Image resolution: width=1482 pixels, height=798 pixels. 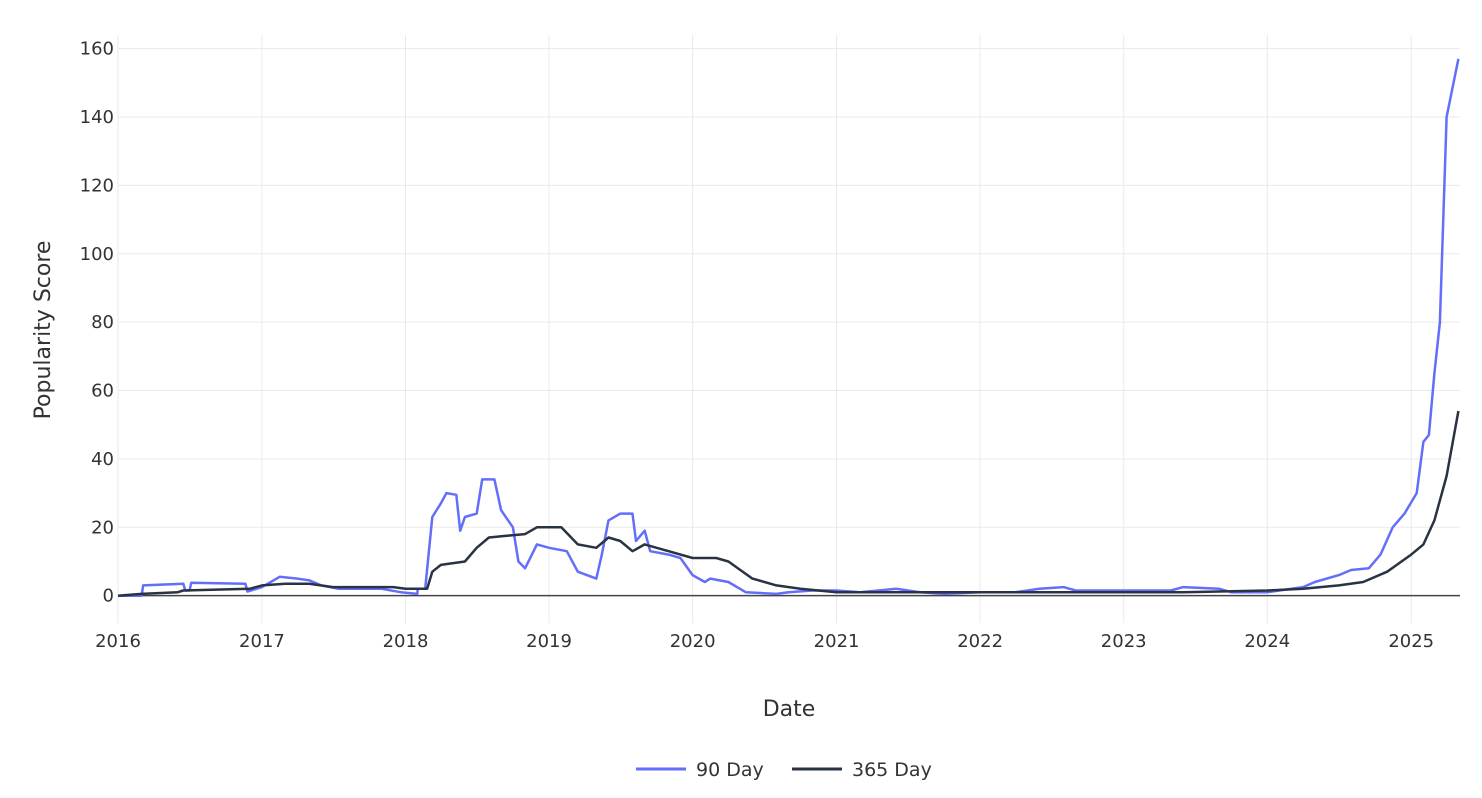 What do you see at coordinates (262, 641) in the screenshot?
I see `x-tick-label: 2017` at bounding box center [262, 641].